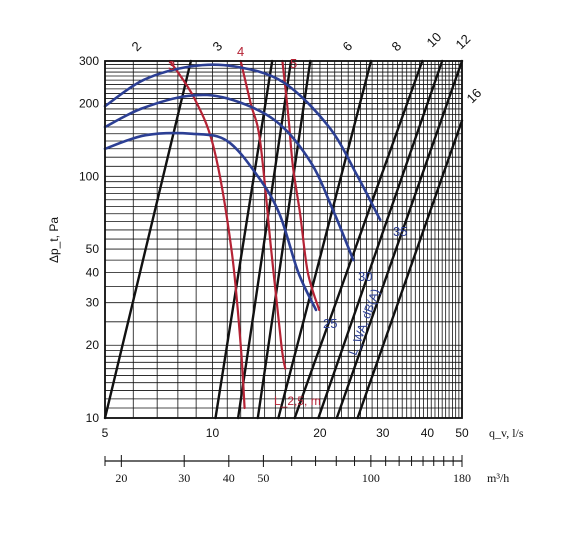 This screenshot has width=570, height=534. I want to click on secondary-tick-label: 100, so click(371, 478).